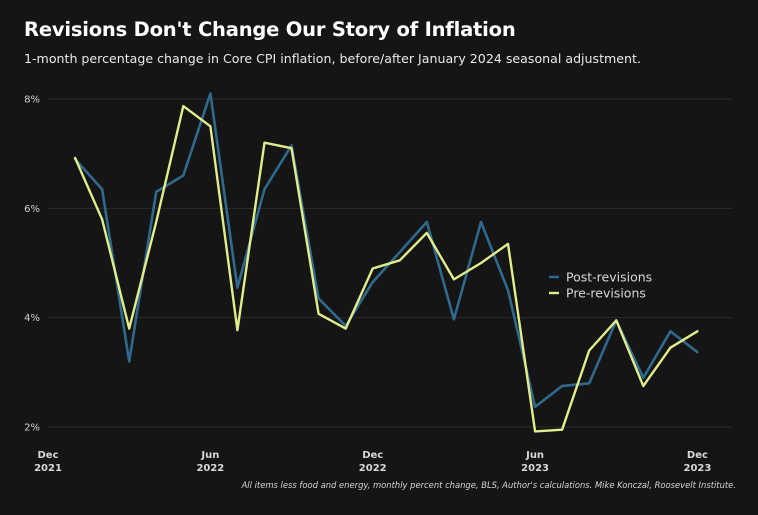  Describe the element at coordinates (32, 318) in the screenshot. I see `y-tick-label: 4%` at that location.